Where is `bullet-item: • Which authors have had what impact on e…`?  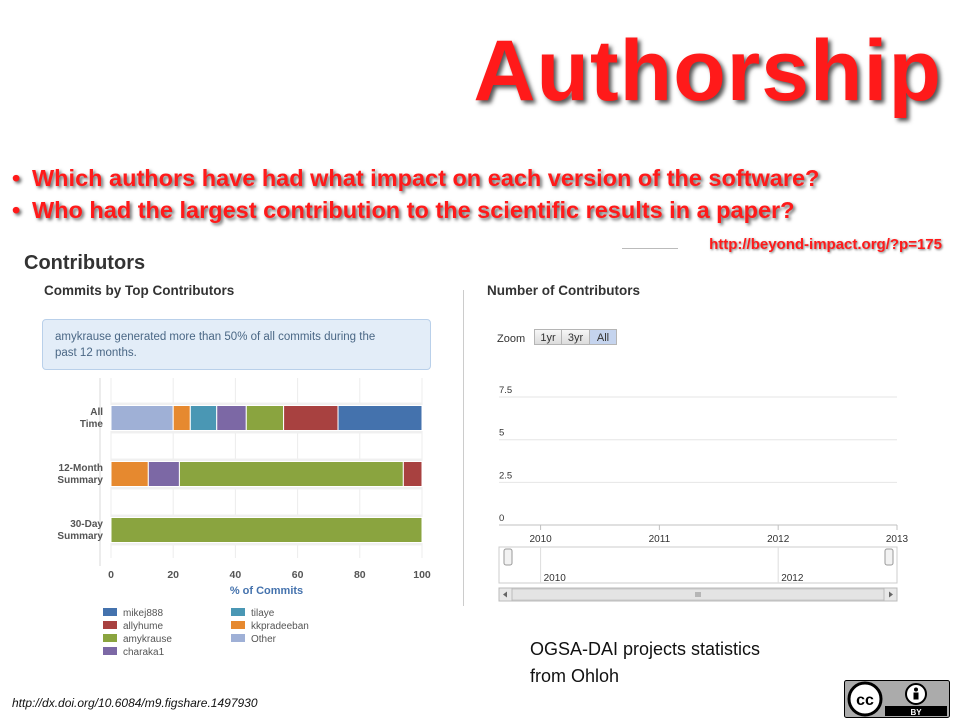 bullet-item: • Which authors have had what impact on e… is located at coordinates (482, 178).